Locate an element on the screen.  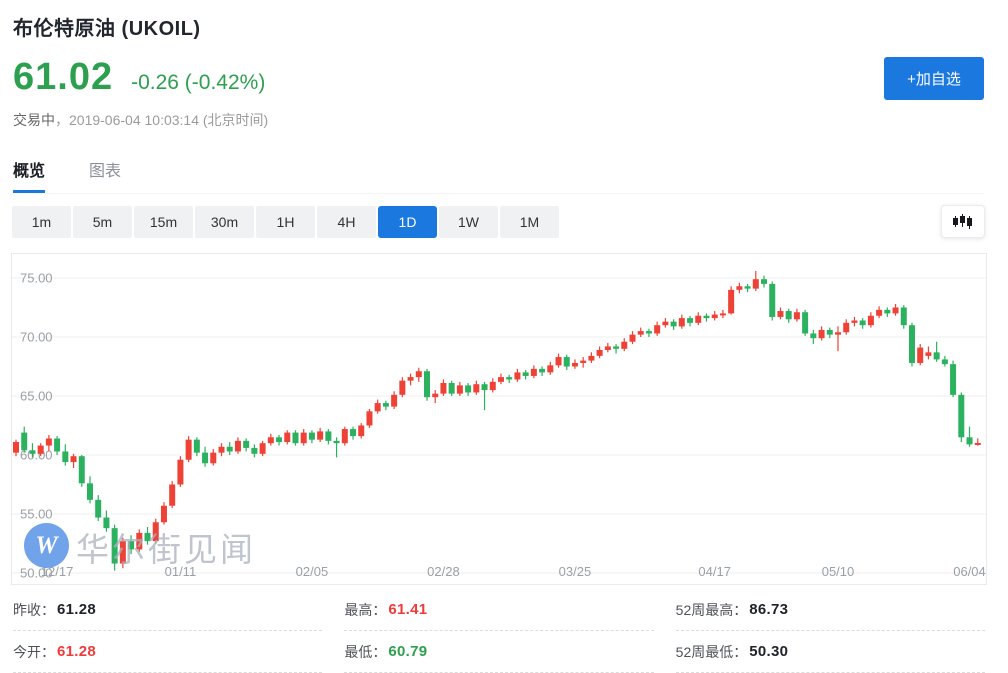
interval-button-30m: 30m is located at coordinates (224, 222).